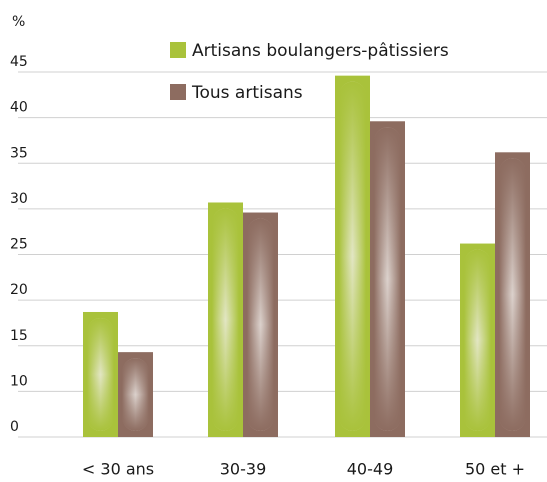 This screenshot has height=482, width=547. I want to click on y-tick-label: 35, so click(19, 153).